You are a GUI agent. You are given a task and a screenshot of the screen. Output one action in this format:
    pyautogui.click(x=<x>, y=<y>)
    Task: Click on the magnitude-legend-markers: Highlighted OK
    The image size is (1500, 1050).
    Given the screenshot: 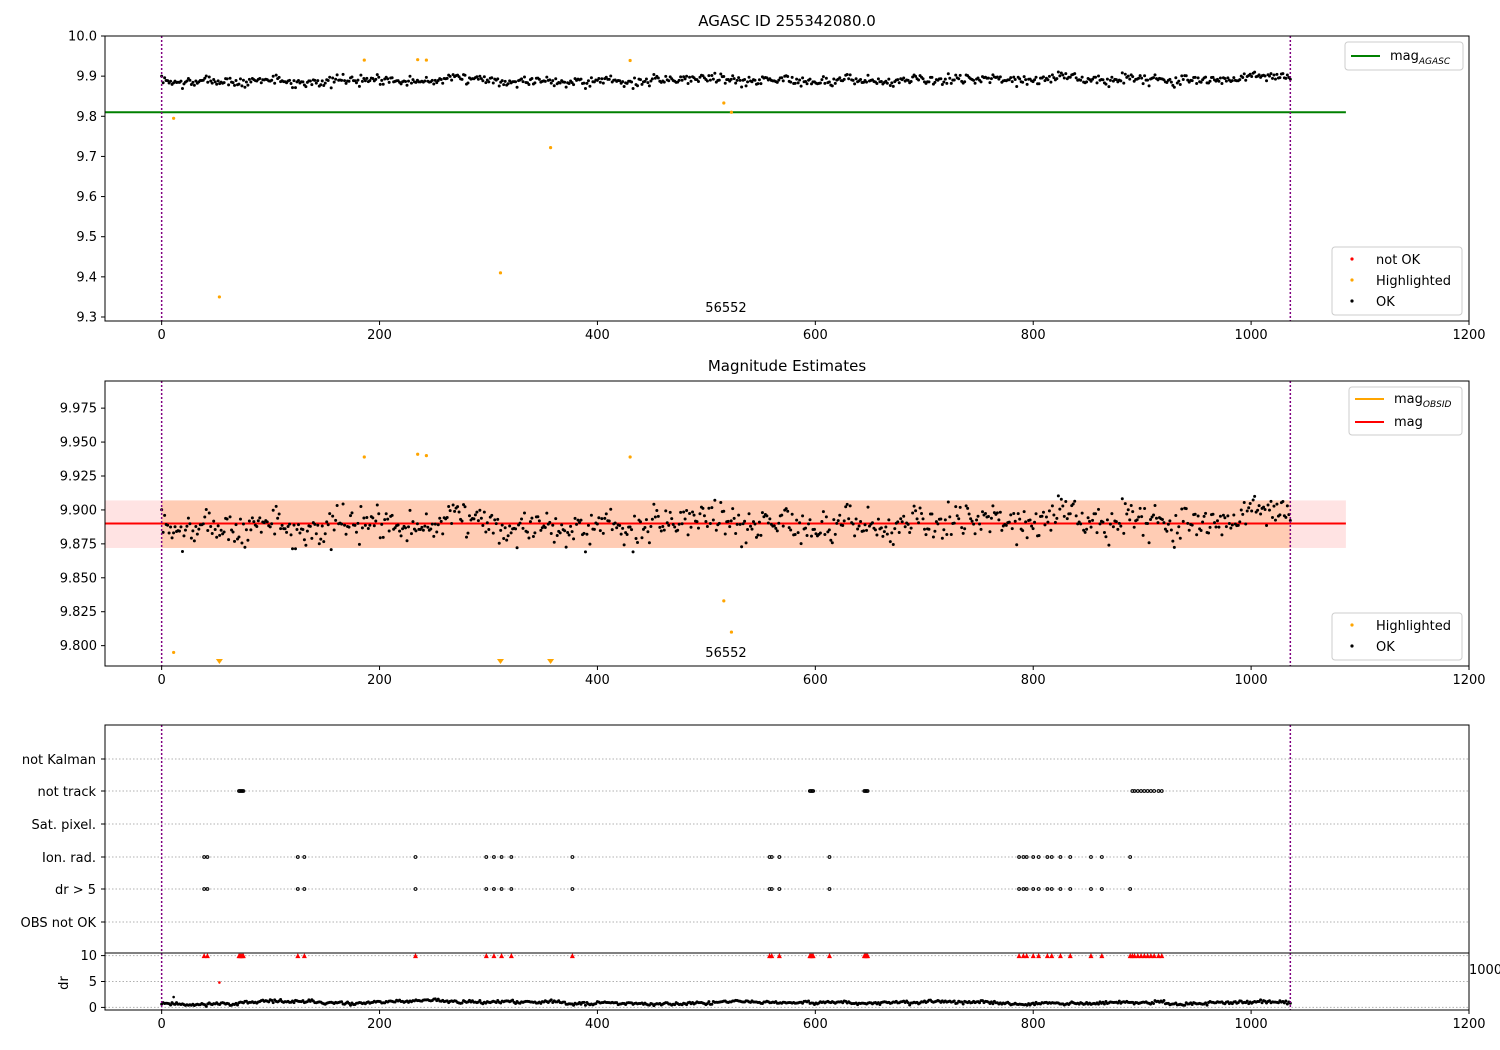 What is the action you would take?
    pyautogui.click(x=1397, y=636)
    